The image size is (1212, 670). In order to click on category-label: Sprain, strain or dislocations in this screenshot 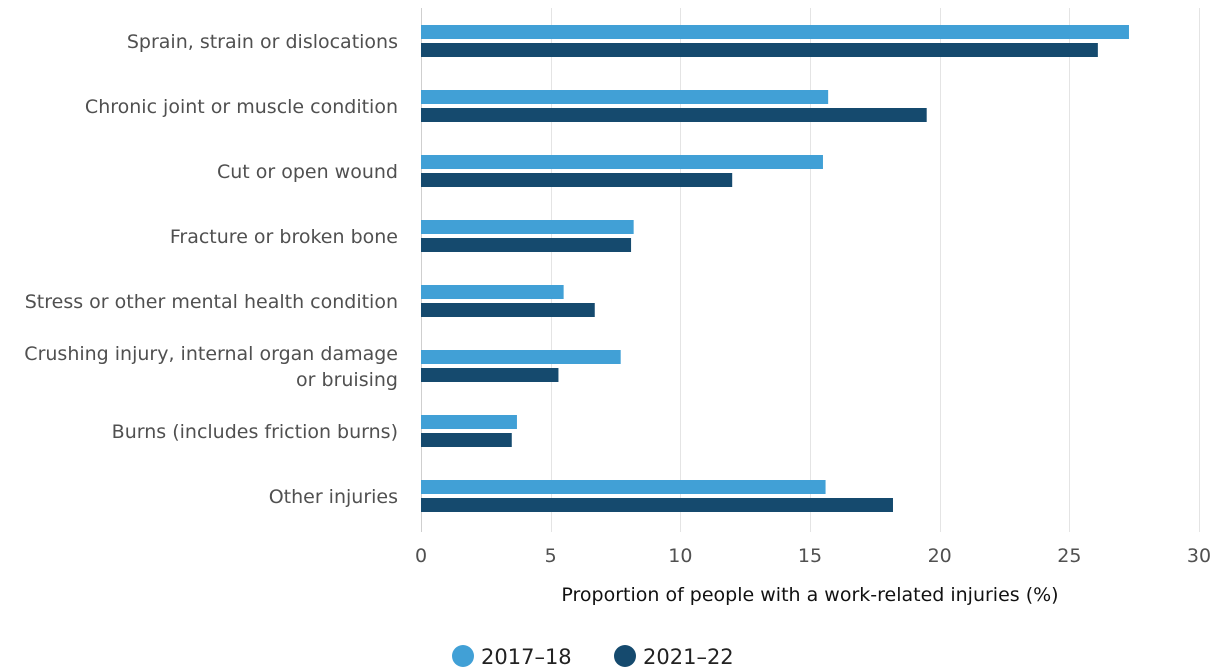, I will do `click(262, 42)`.